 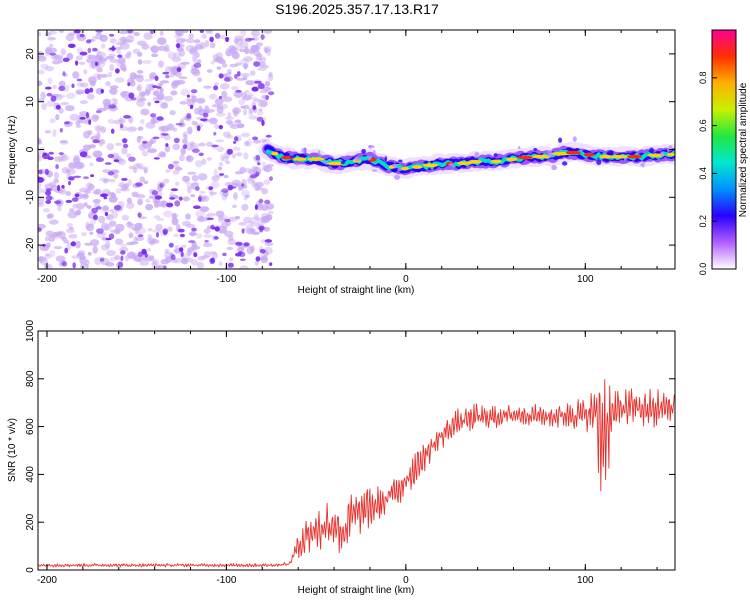 I want to click on colorbar-ticks: 0.0 0.2 0.4 0.6 0.8, so click(x=707, y=174).